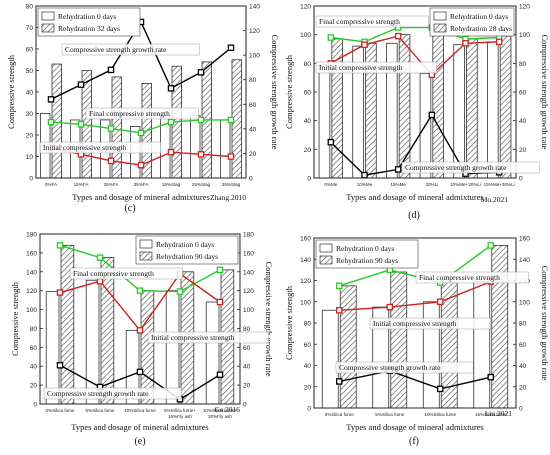  What do you see at coordinates (171, 184) in the screenshot?
I see `x-tick-label: 15%Slag` at bounding box center [171, 184].